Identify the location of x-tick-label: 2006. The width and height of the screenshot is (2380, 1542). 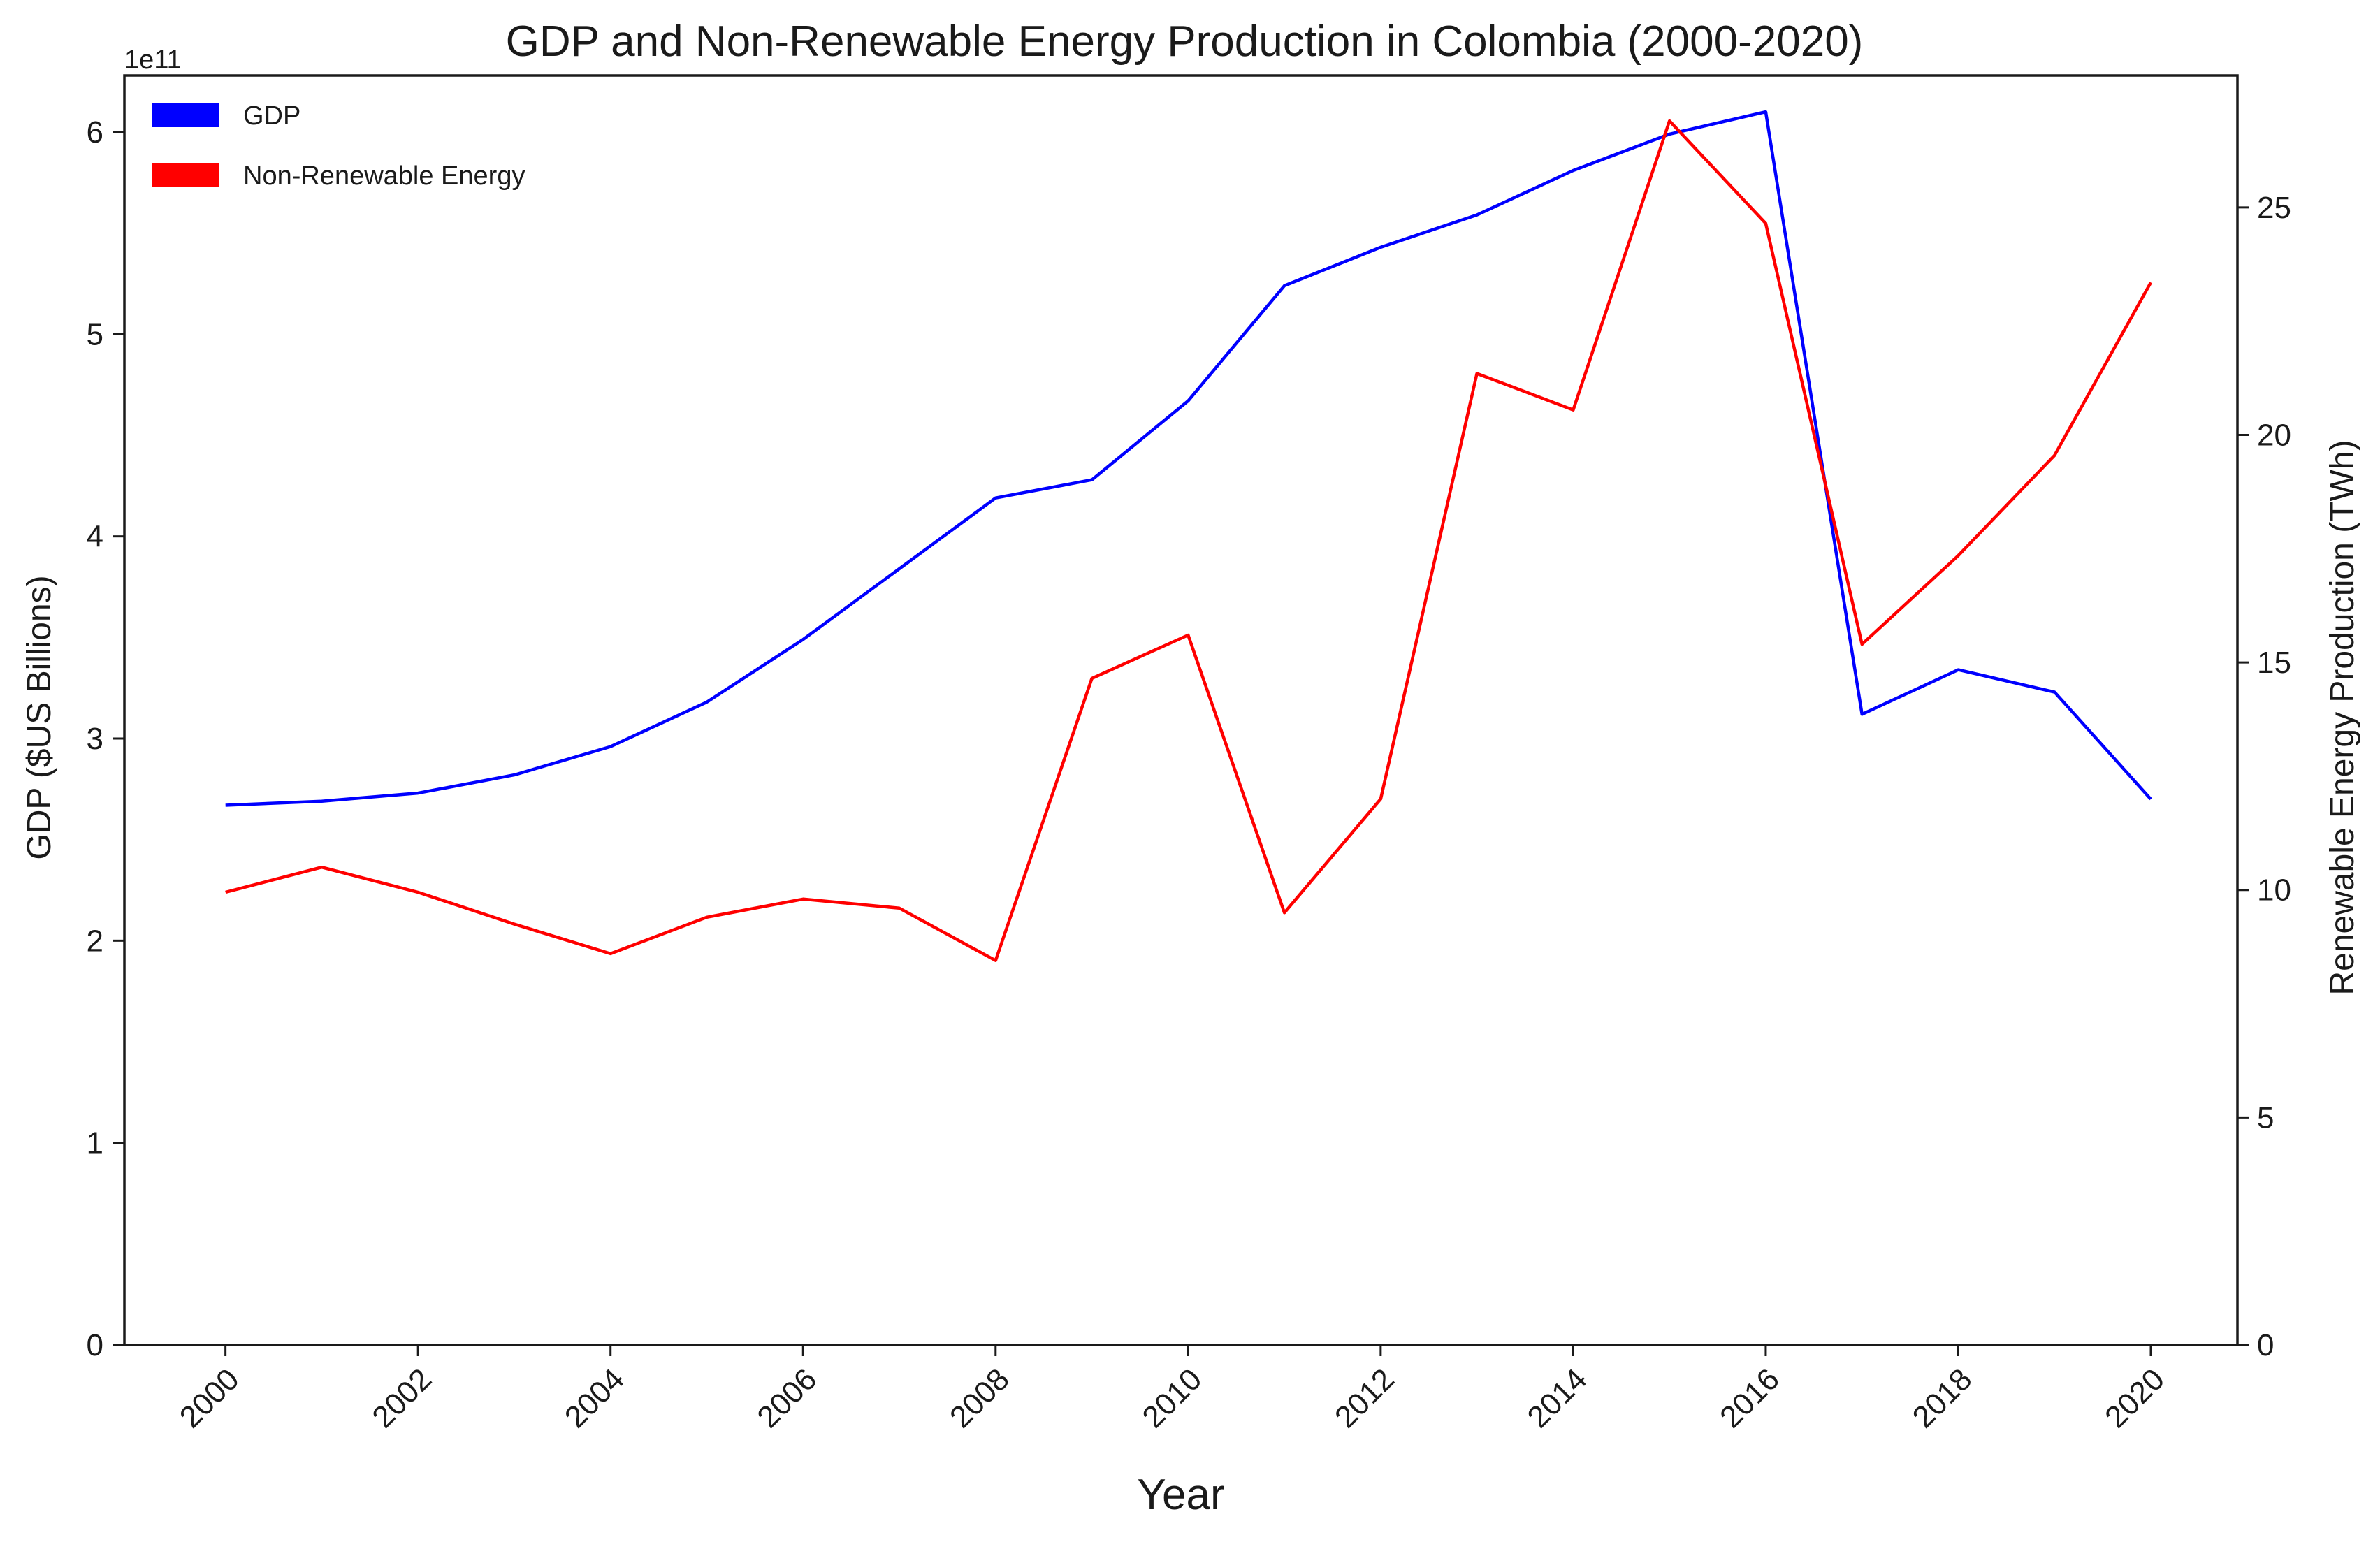
(787, 1398).